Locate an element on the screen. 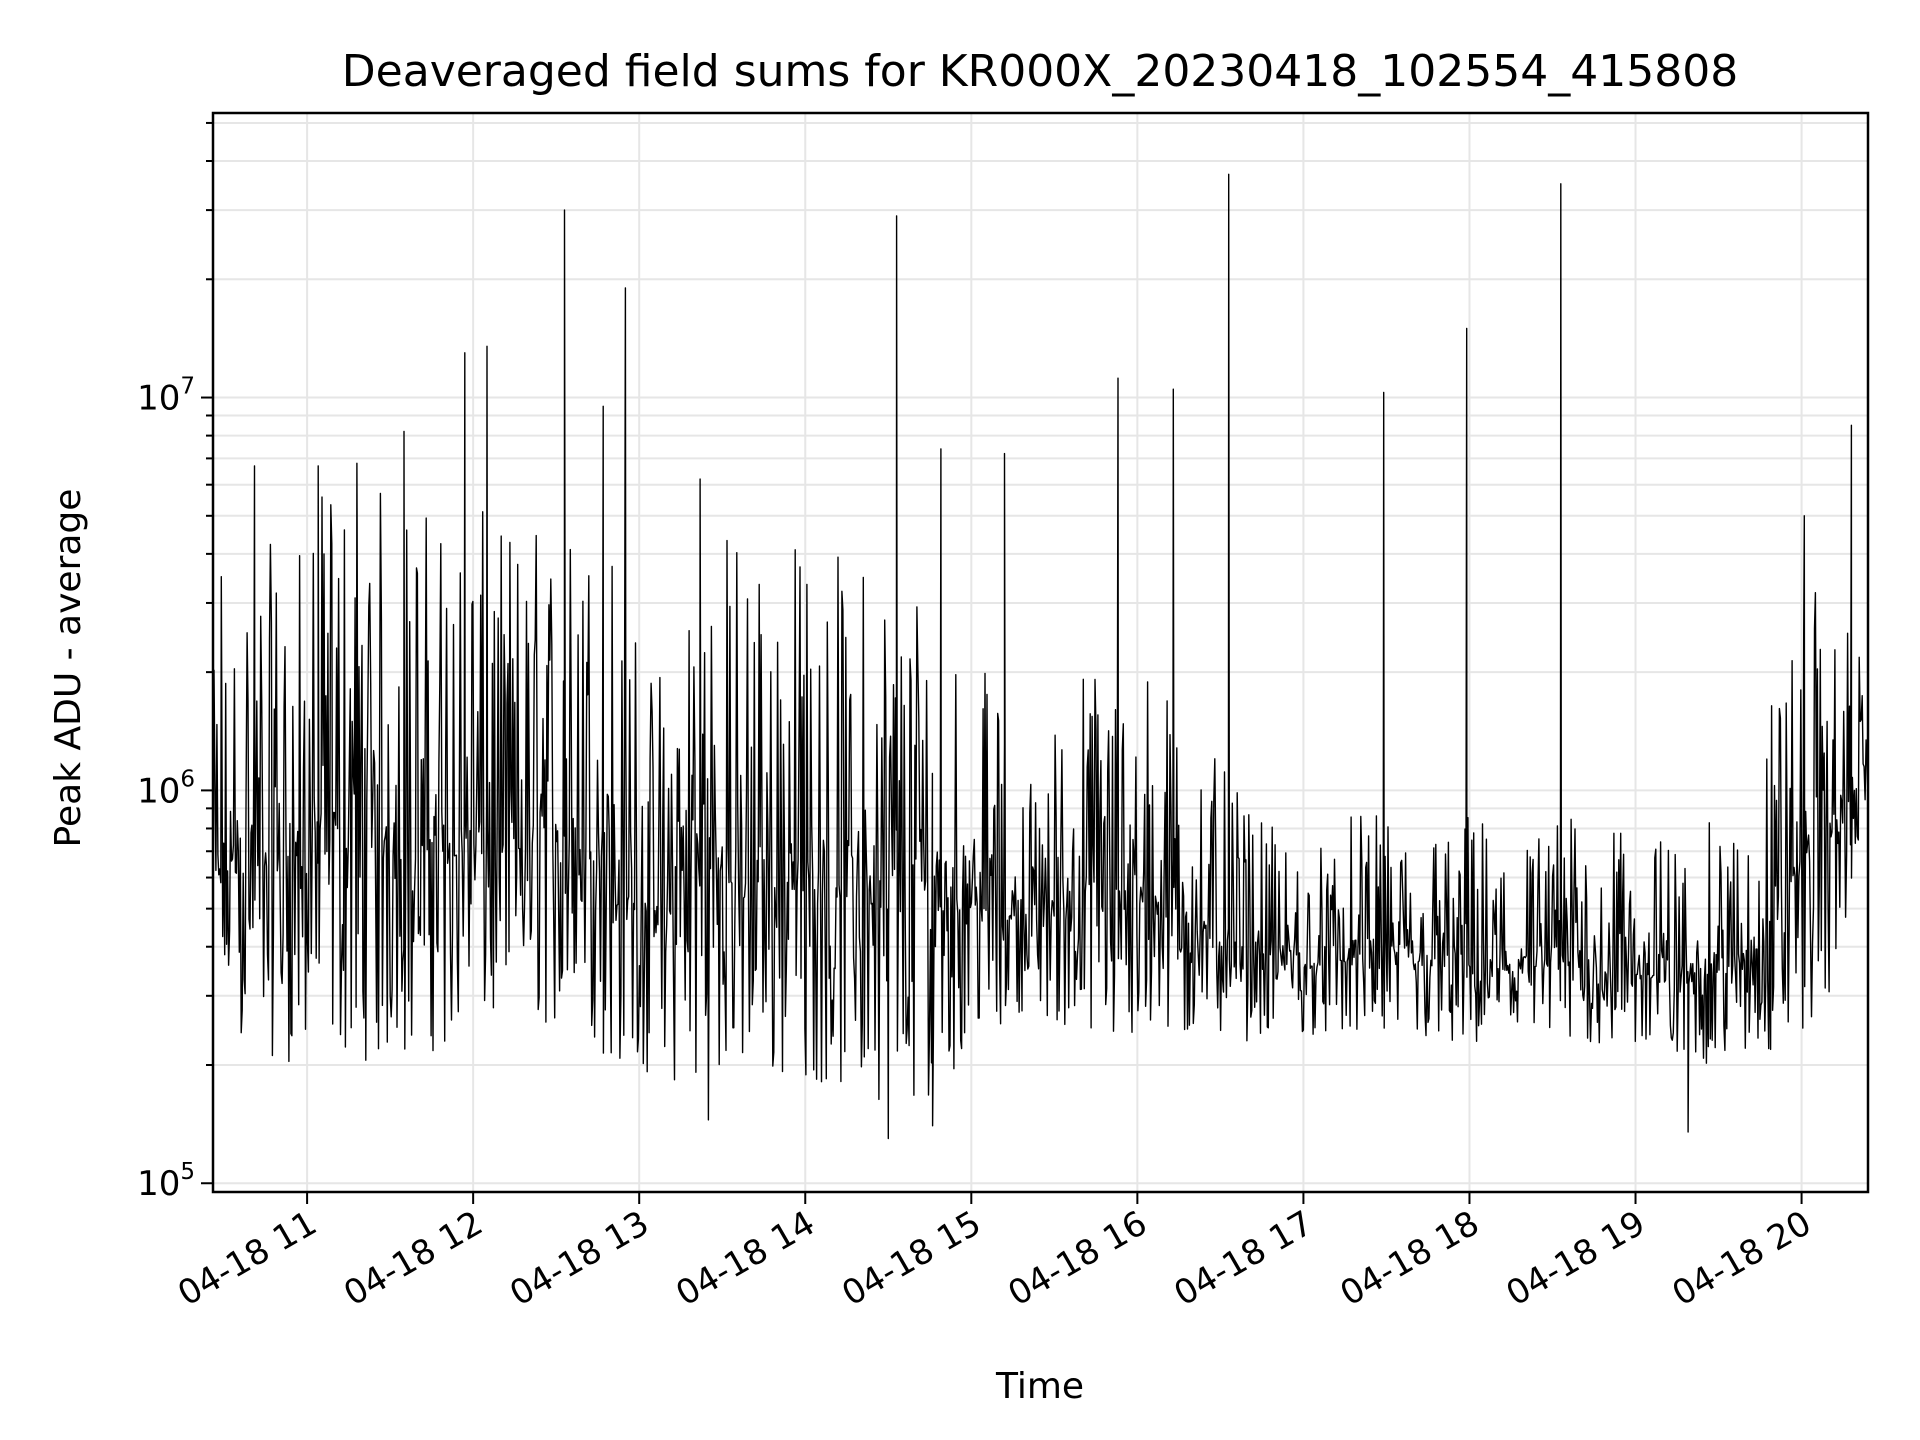  y-tick-label: 10⁵ is located at coordinates (166, 1181).